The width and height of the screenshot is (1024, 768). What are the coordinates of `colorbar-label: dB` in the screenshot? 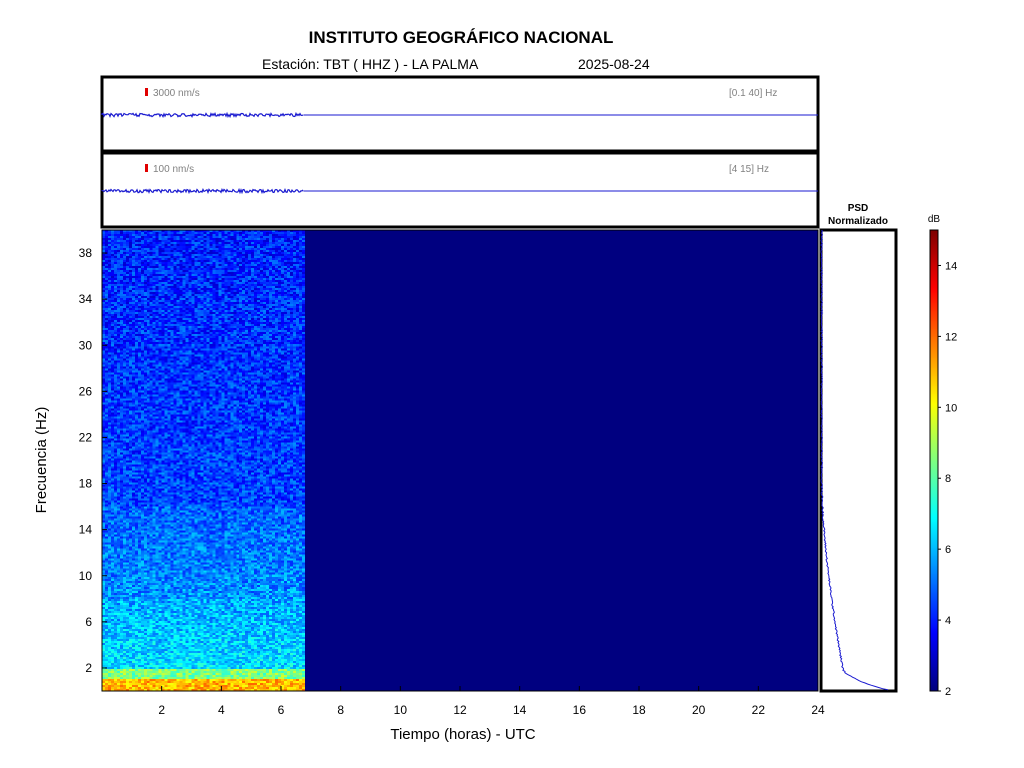 It's located at (934, 219).